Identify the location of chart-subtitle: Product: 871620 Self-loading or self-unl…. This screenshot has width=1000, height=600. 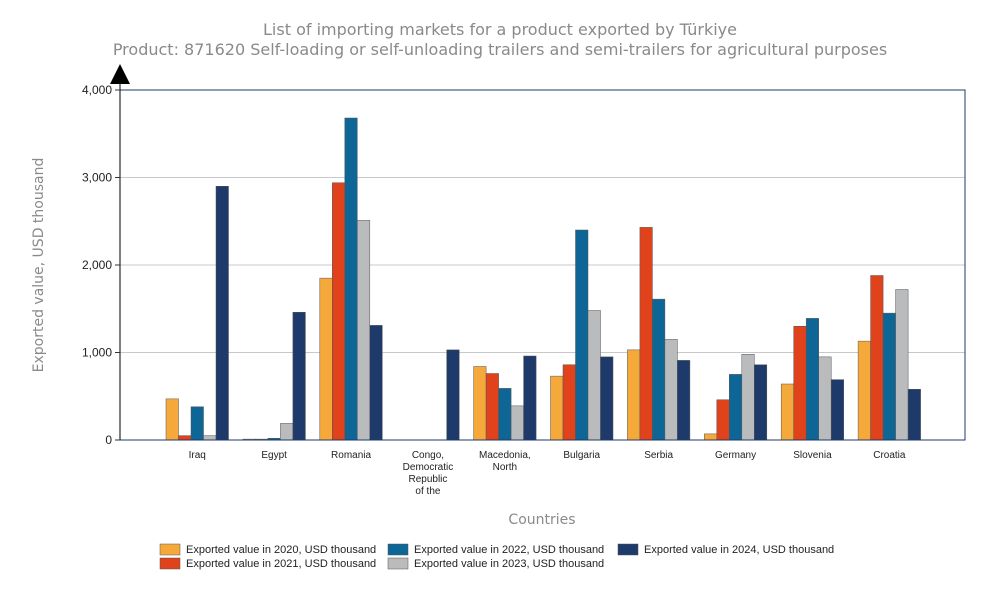
(500, 49).